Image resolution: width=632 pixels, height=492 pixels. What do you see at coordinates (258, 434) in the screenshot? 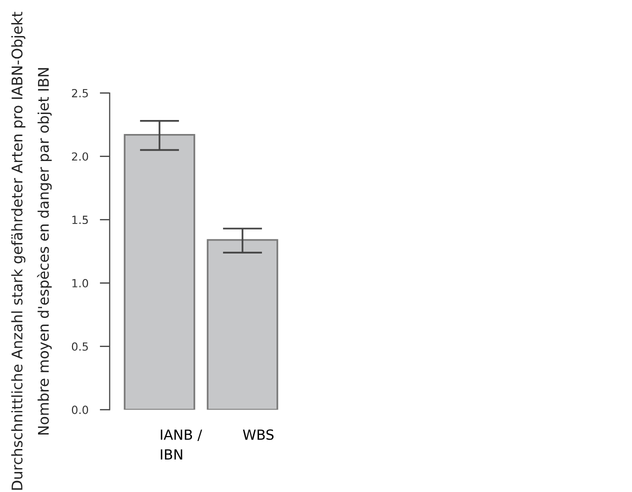
I see `x-tick-label: WBS` at bounding box center [258, 434].